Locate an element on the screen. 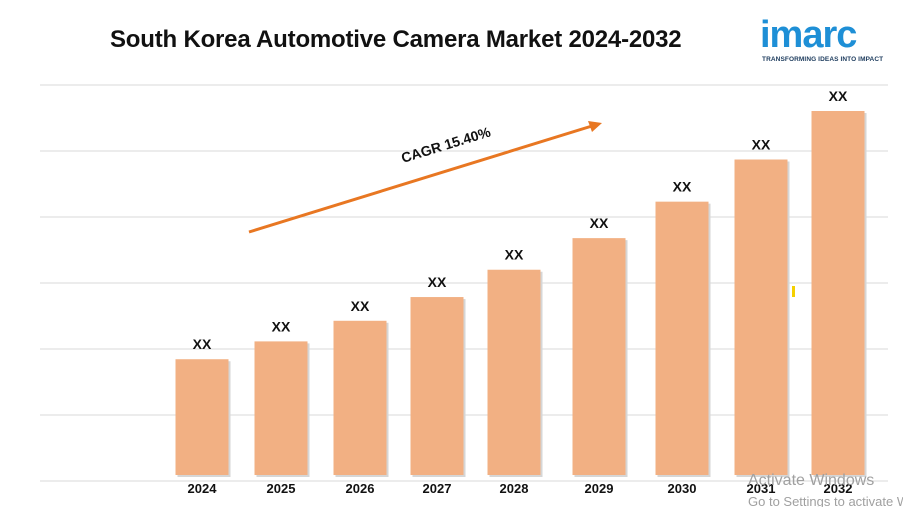  x-tick-label: 2032 is located at coordinates (838, 488).